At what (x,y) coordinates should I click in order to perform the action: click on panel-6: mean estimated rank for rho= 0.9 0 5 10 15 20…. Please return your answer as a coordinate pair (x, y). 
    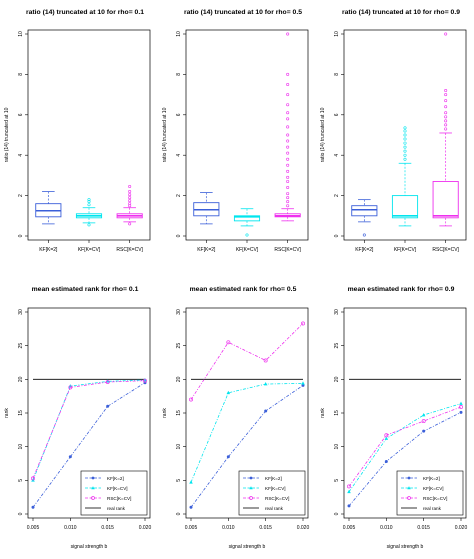
    Looking at the image, I should click on (393, 418).